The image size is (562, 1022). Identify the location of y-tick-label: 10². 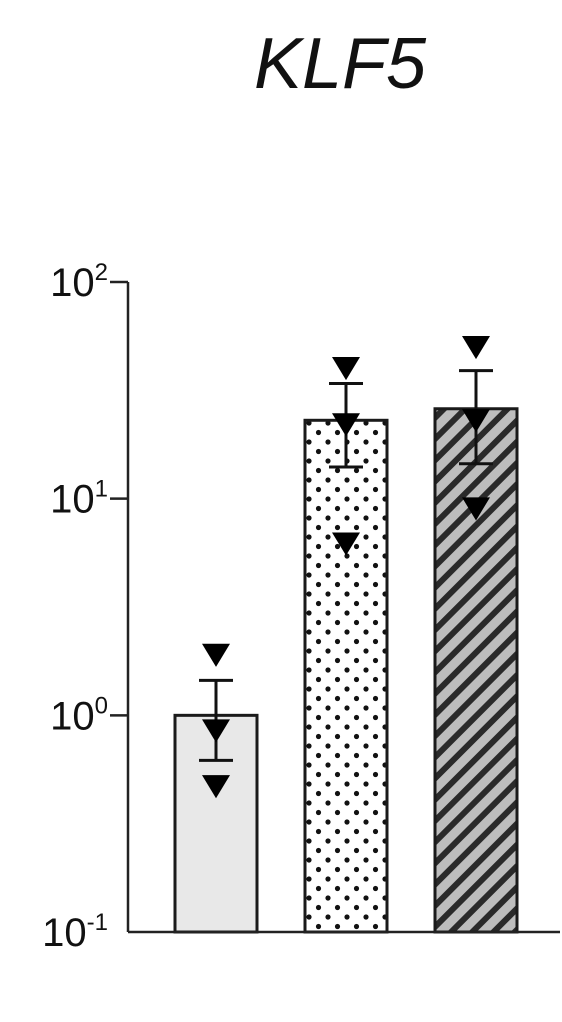
(79, 282).